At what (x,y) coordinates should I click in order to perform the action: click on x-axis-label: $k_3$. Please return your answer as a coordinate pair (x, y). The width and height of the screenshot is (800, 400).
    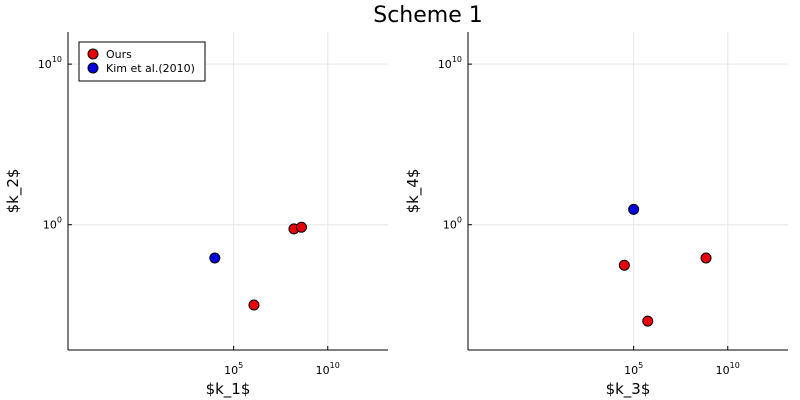
    Looking at the image, I should click on (628, 389).